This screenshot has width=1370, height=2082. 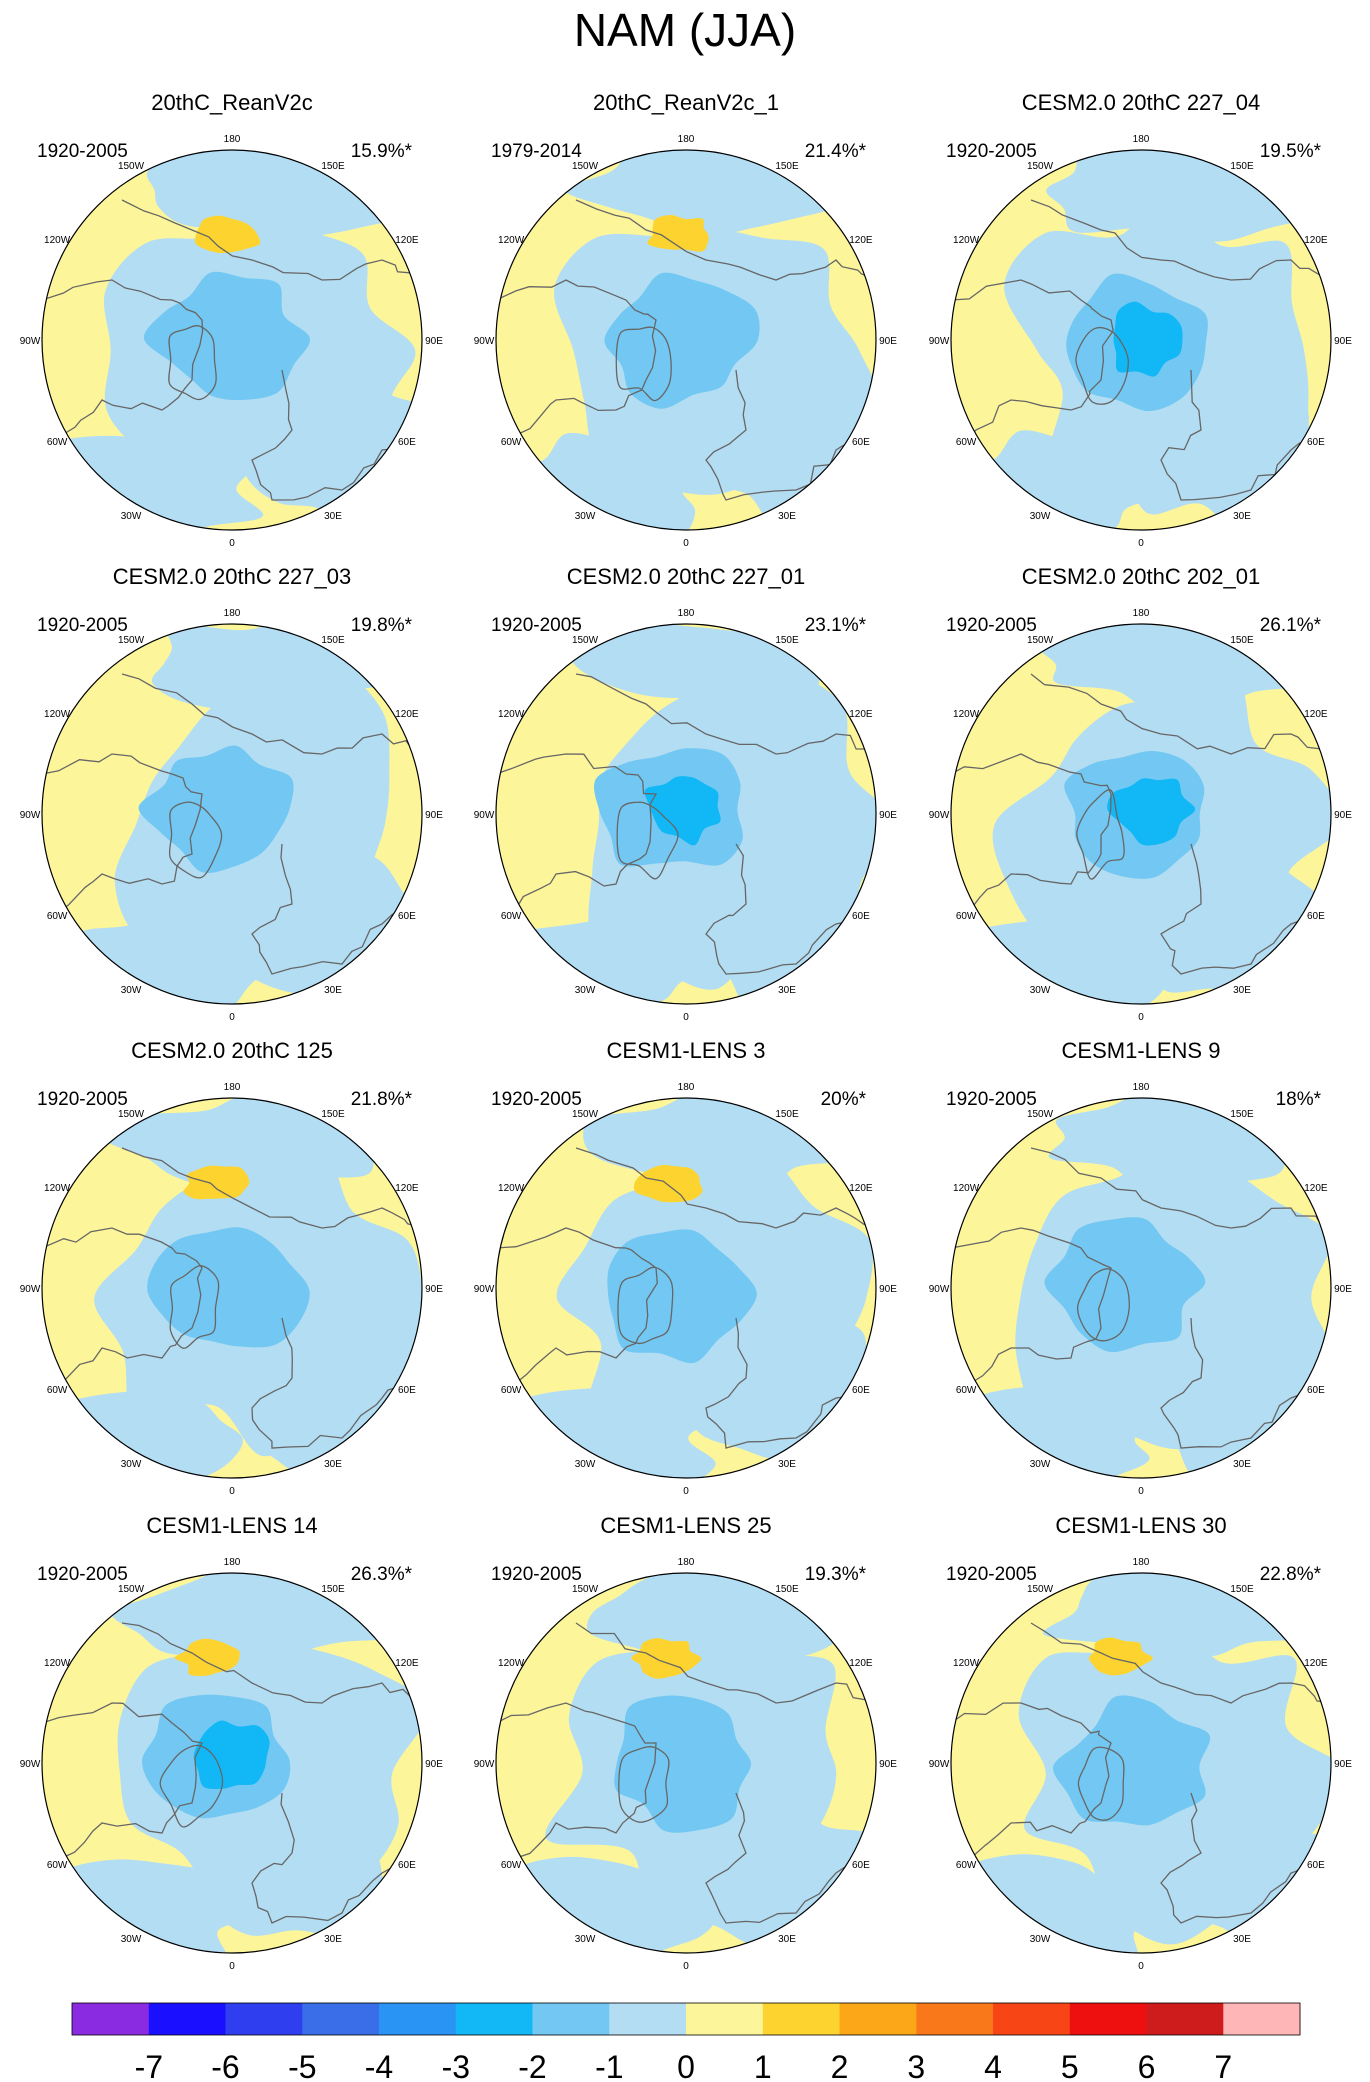 What do you see at coordinates (686, 102) in the screenshot?
I see `panel-title: 20thC_ReanV2c_1` at bounding box center [686, 102].